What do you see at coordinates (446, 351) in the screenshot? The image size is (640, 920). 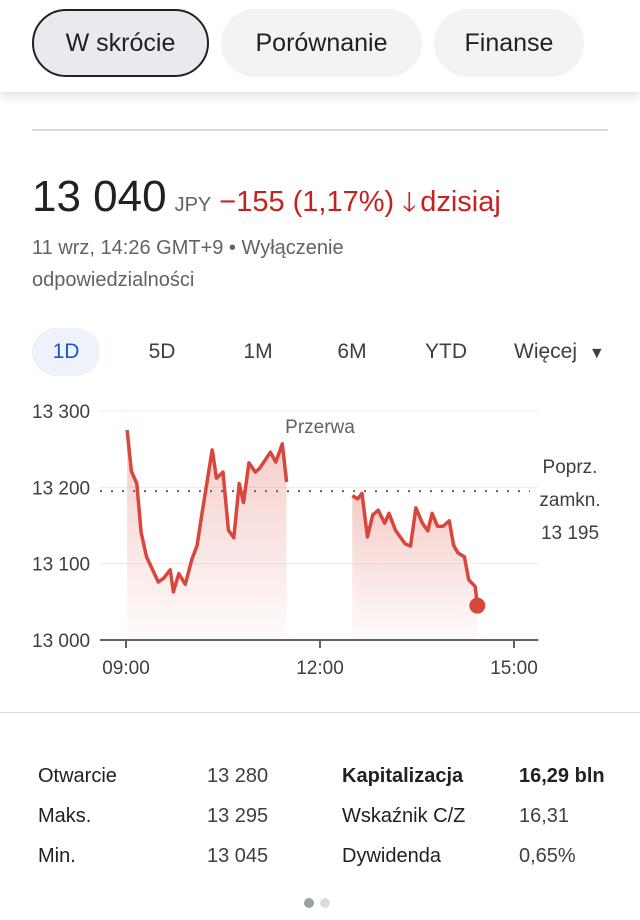 I see `range-ytd: YTD` at bounding box center [446, 351].